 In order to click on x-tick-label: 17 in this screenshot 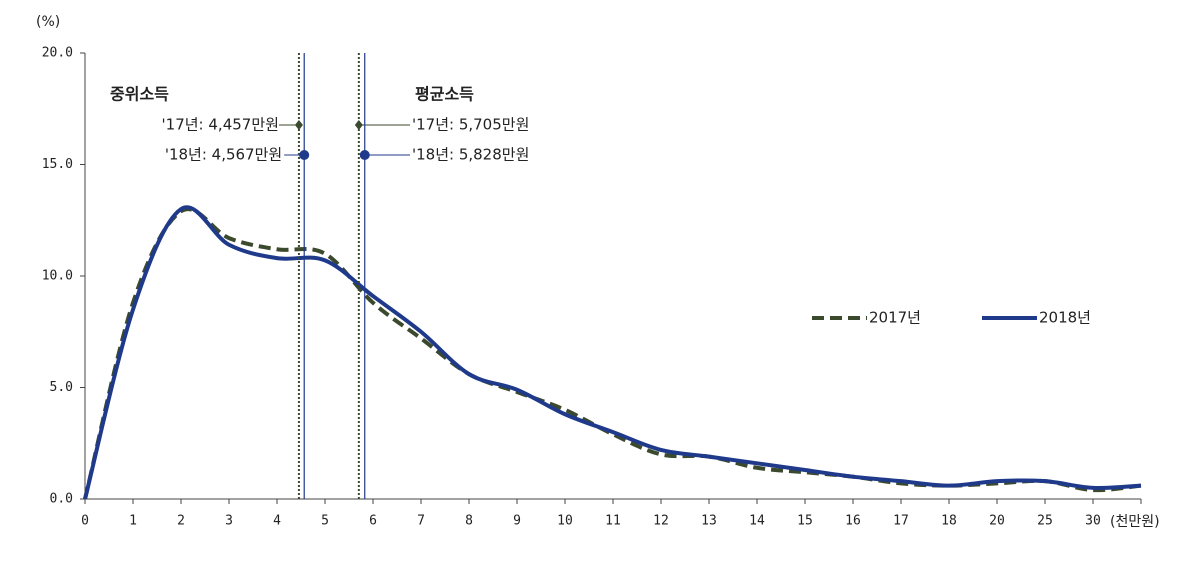, I will do `click(901, 521)`.